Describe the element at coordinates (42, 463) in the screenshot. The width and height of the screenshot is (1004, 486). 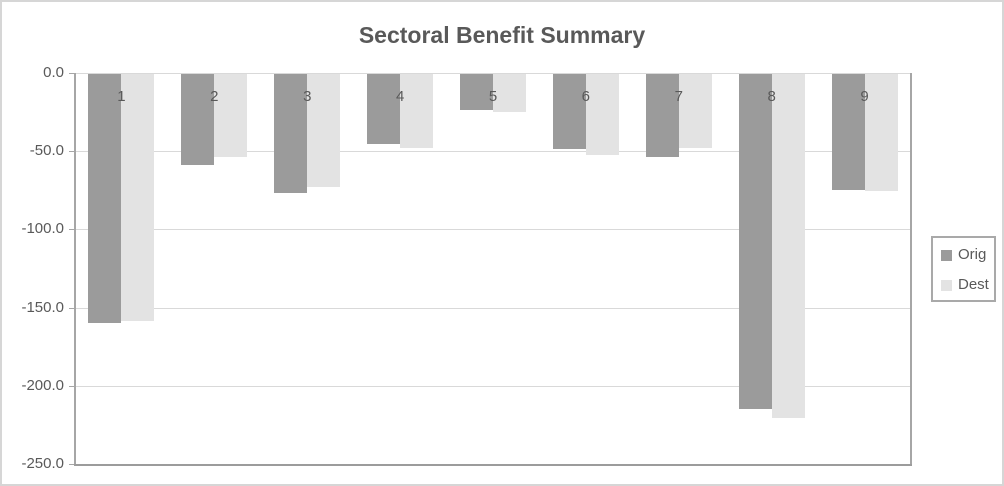
I see `y-axis-tick-label: -250.0` at that location.